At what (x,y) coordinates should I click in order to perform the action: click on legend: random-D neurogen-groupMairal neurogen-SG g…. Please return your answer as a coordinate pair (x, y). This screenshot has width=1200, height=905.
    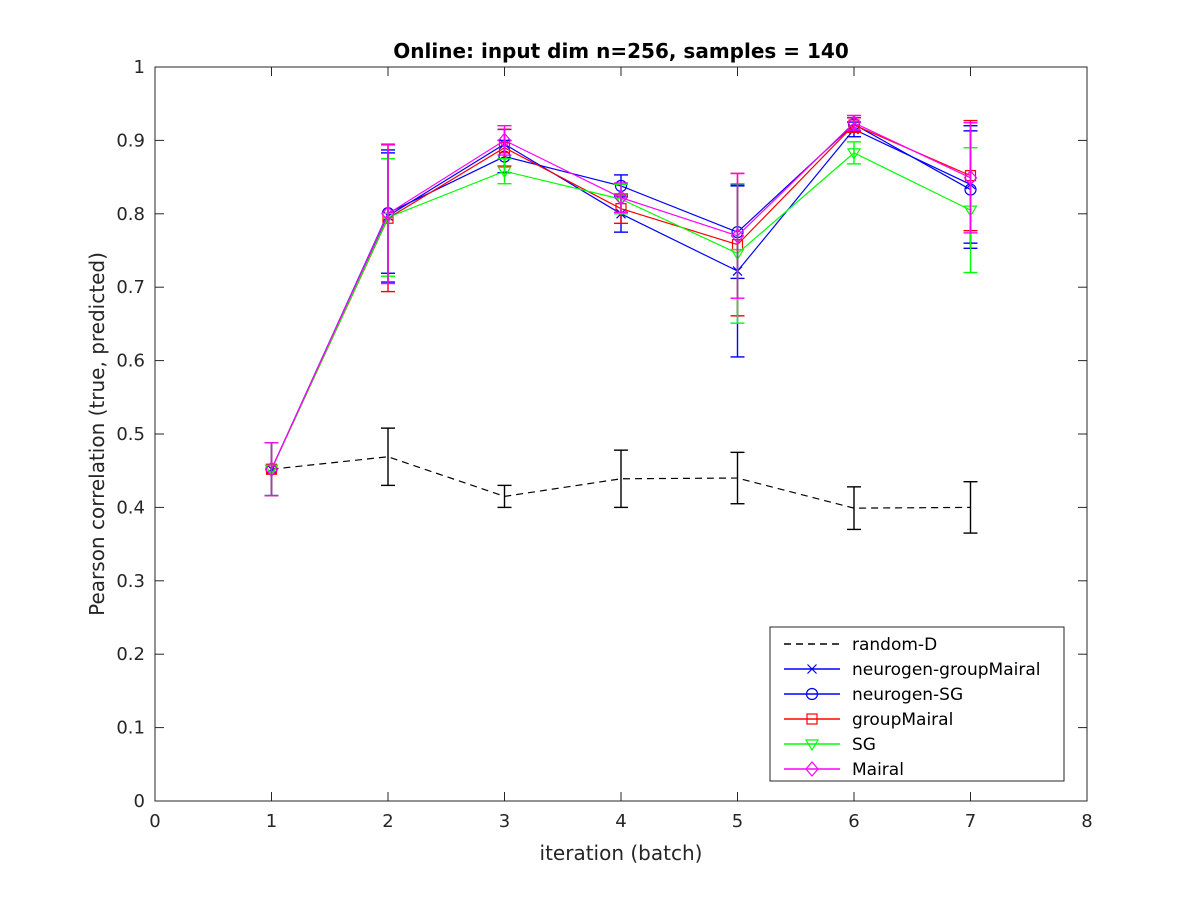
    Looking at the image, I should click on (917, 704).